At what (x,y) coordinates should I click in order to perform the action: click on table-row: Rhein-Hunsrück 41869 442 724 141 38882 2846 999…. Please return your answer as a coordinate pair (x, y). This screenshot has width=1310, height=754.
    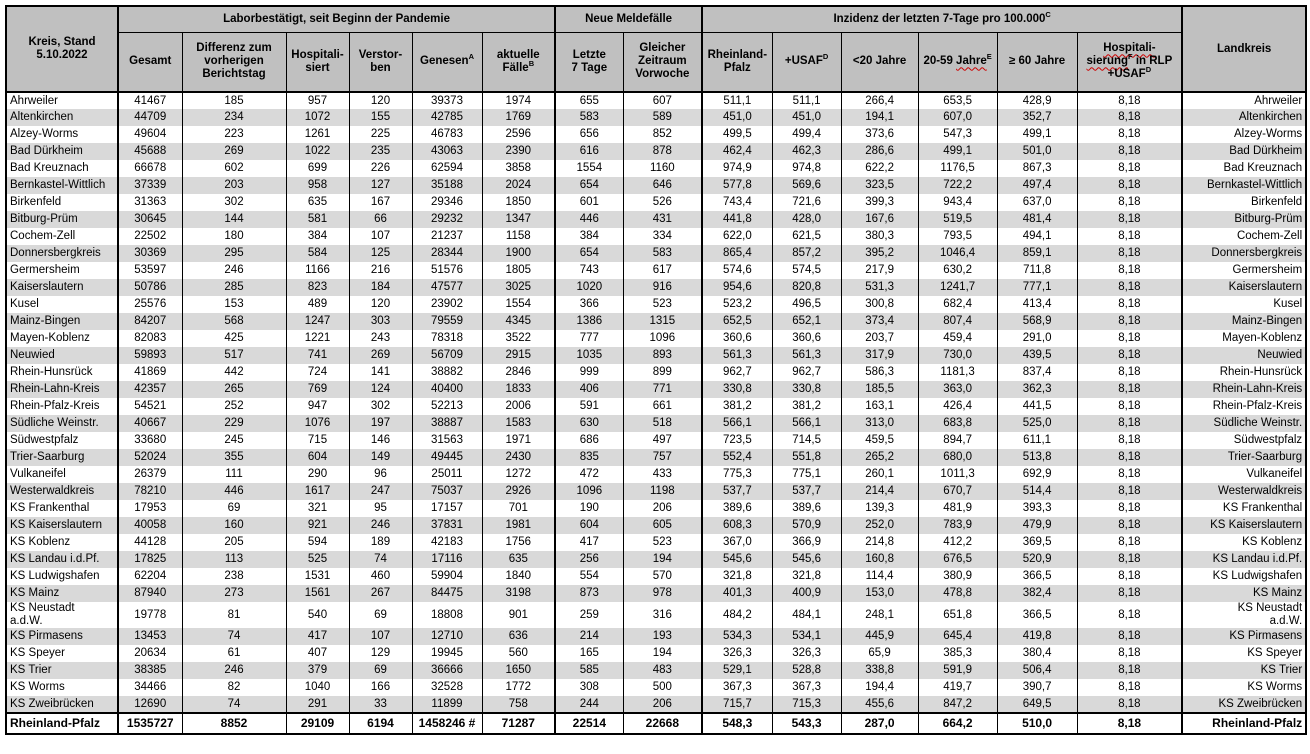
    Looking at the image, I should click on (656, 372).